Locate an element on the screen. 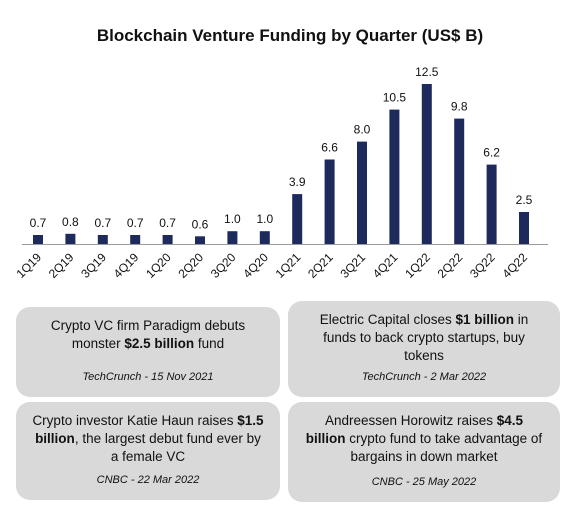 The width and height of the screenshot is (580, 512). bar-4Q19 is located at coordinates (135, 239).